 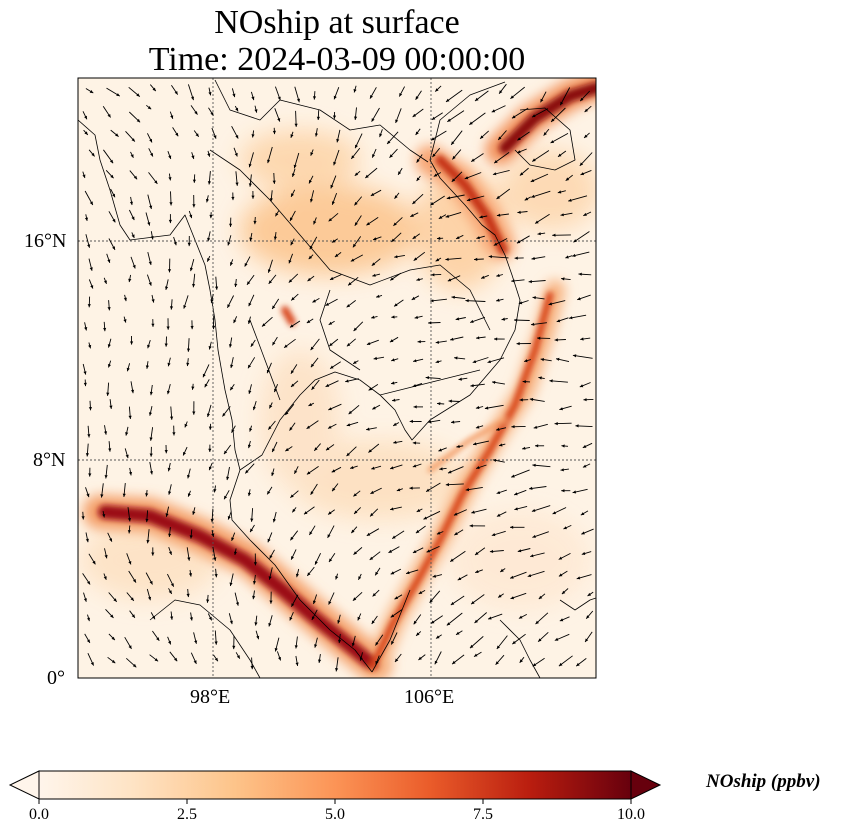 I want to click on lat-tick-16n: 16°N, so click(x=45, y=241).